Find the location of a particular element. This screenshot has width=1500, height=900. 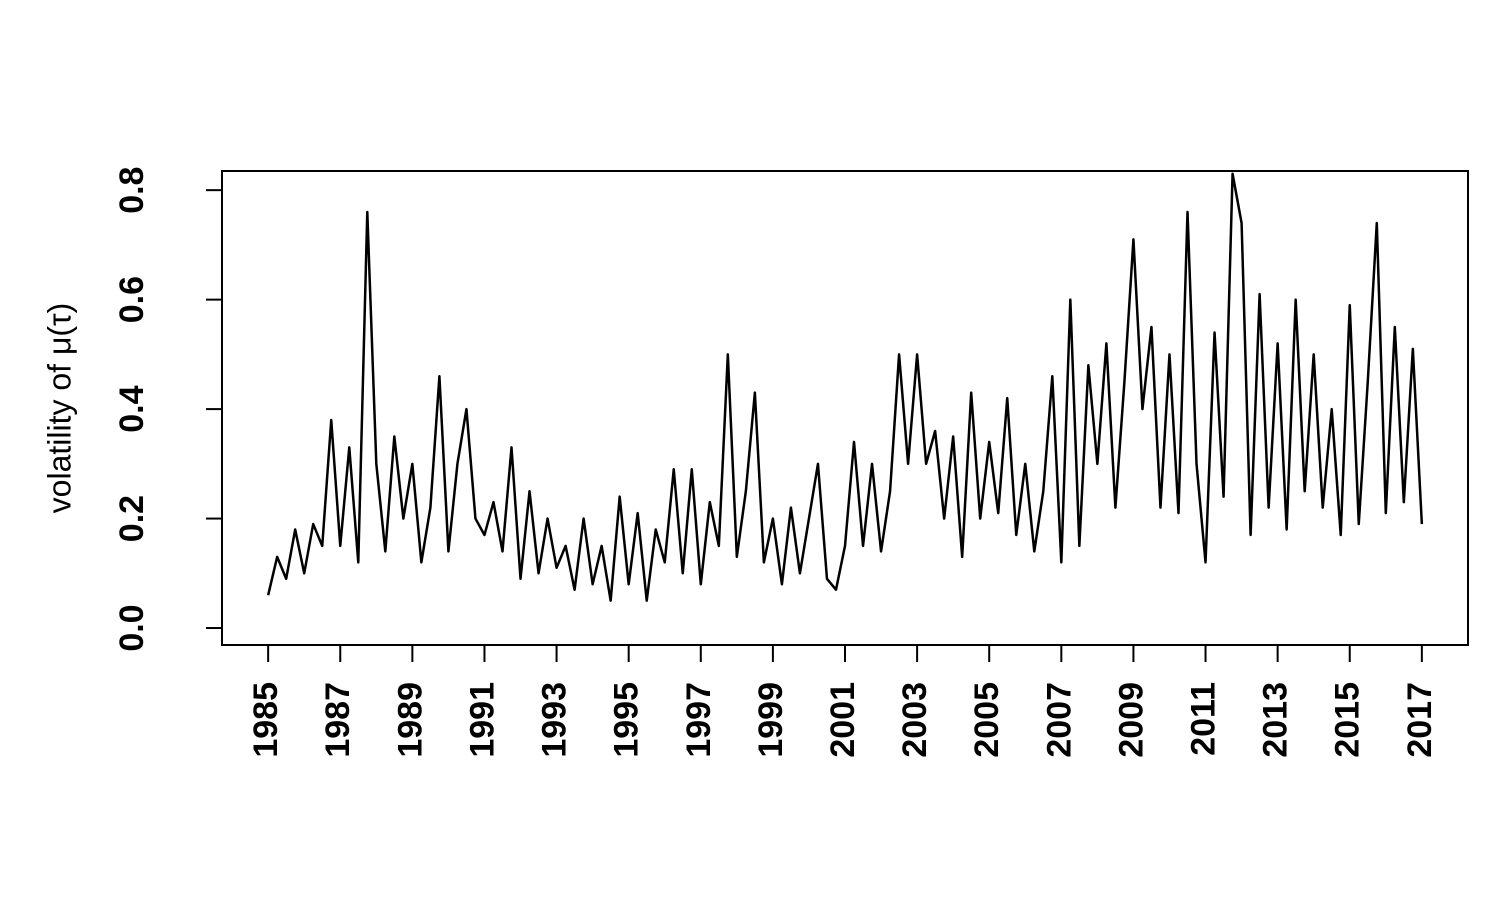

x-tick-label: 1997 is located at coordinates (699, 720).